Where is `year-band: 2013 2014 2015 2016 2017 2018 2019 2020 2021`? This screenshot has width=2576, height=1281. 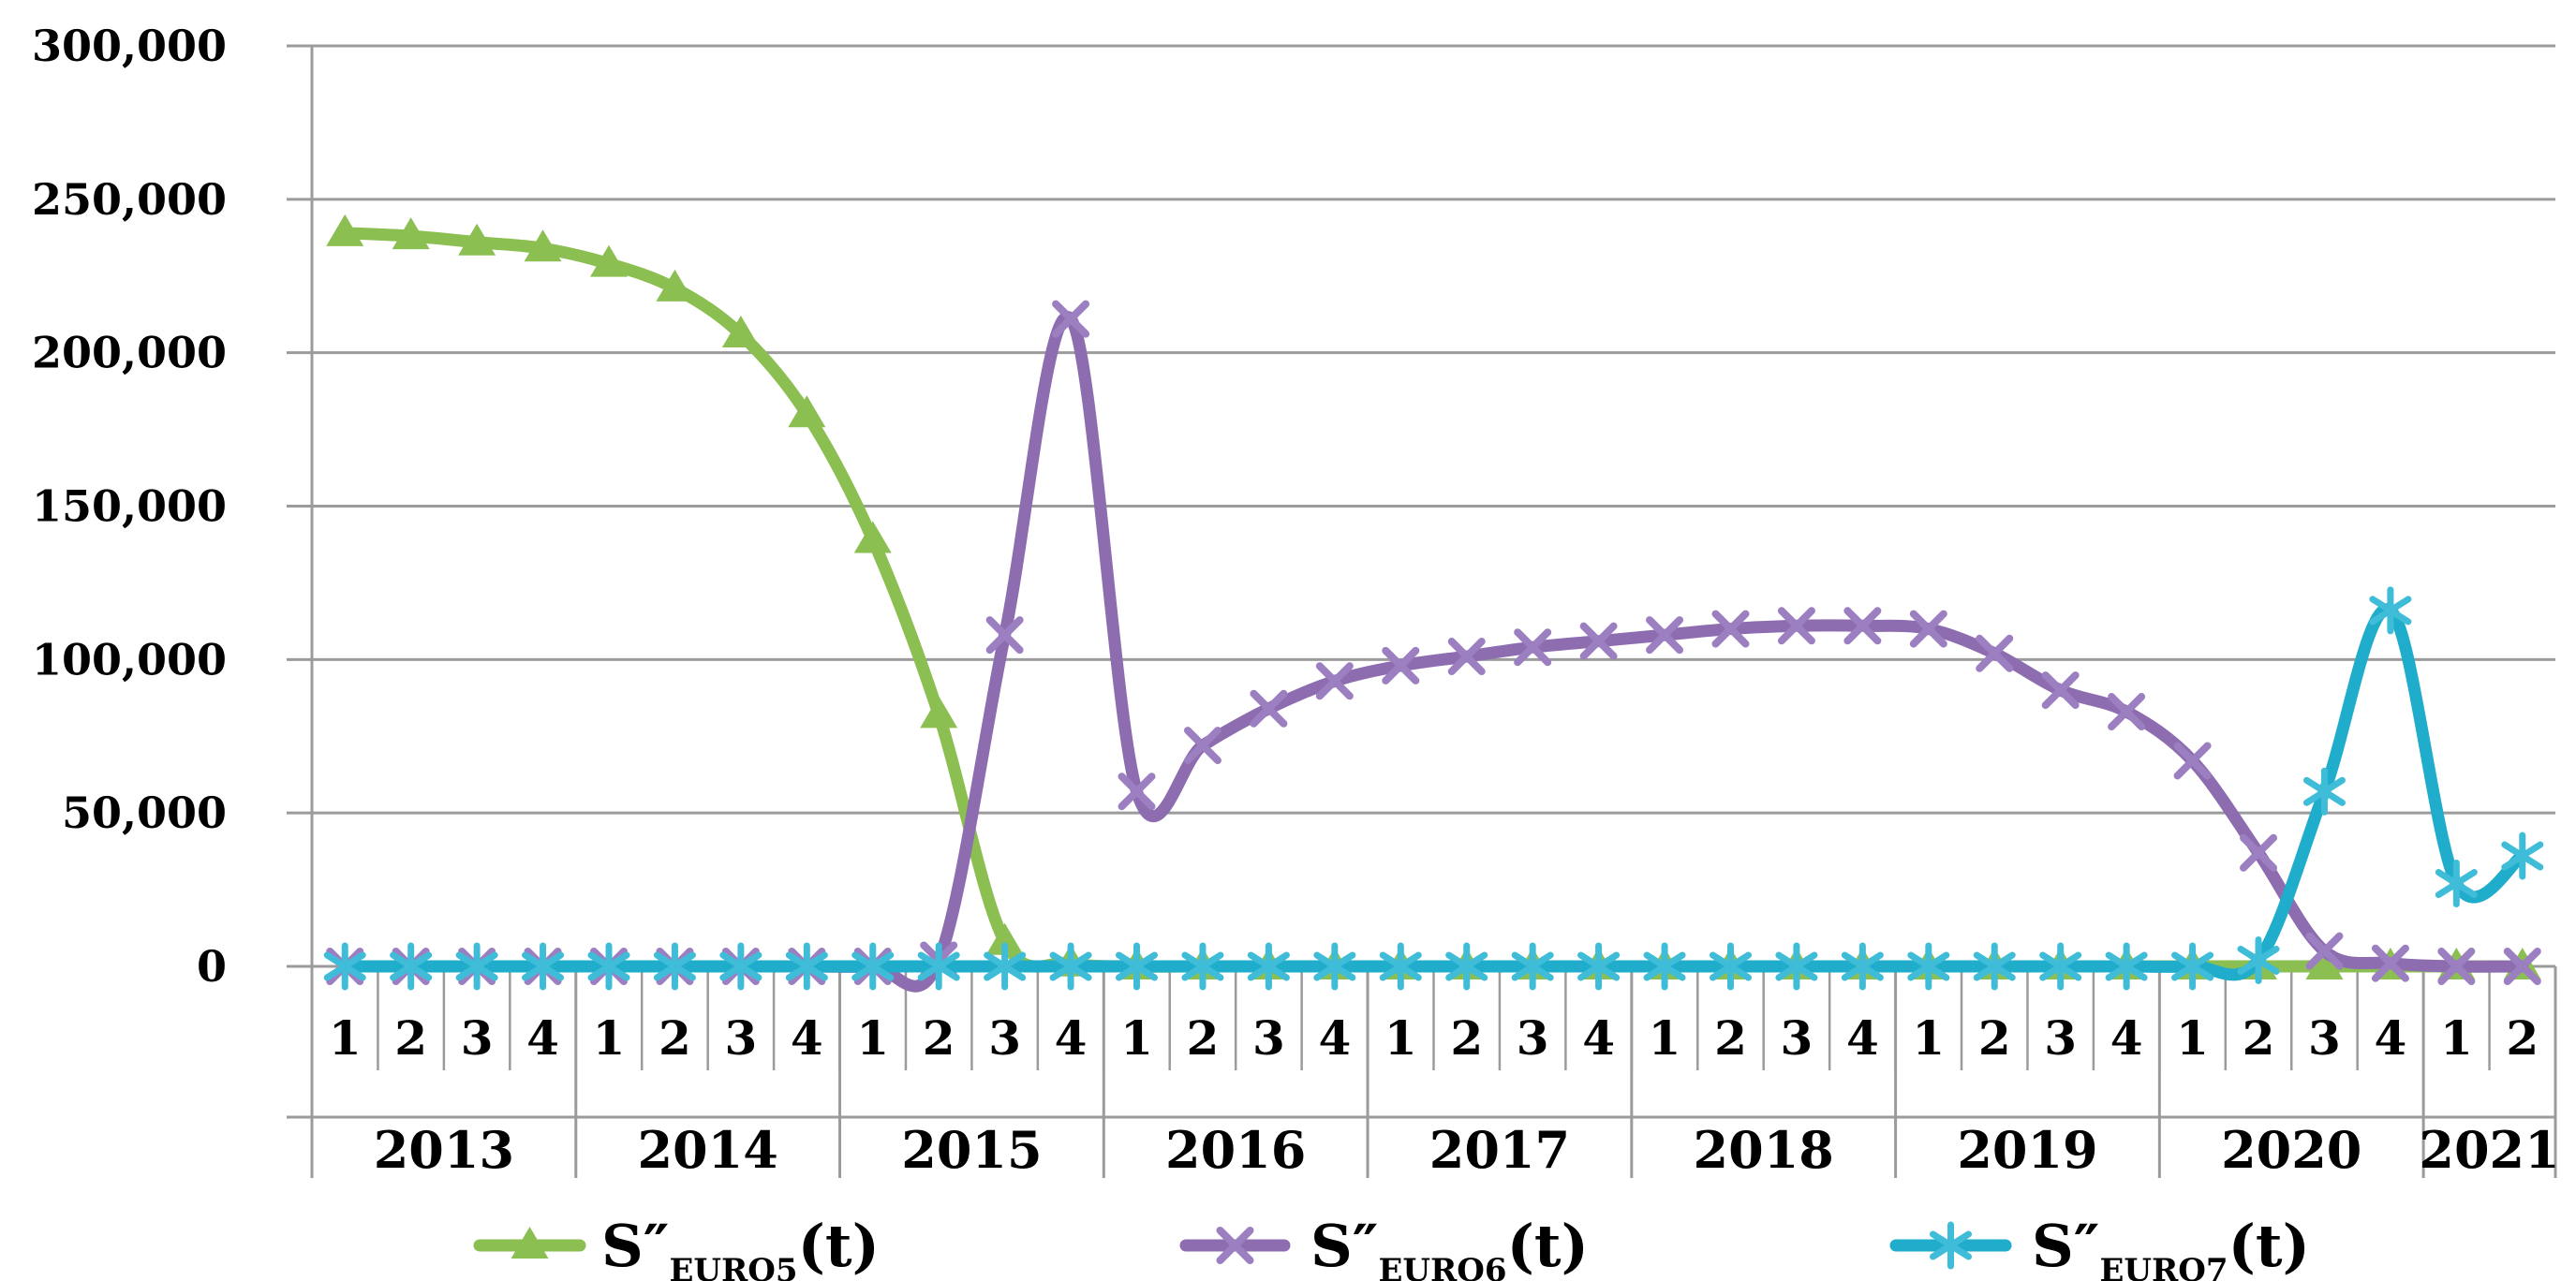 year-band: 2013 2014 2015 2016 2017 2018 2019 2020 2021 is located at coordinates (1467, 1073).